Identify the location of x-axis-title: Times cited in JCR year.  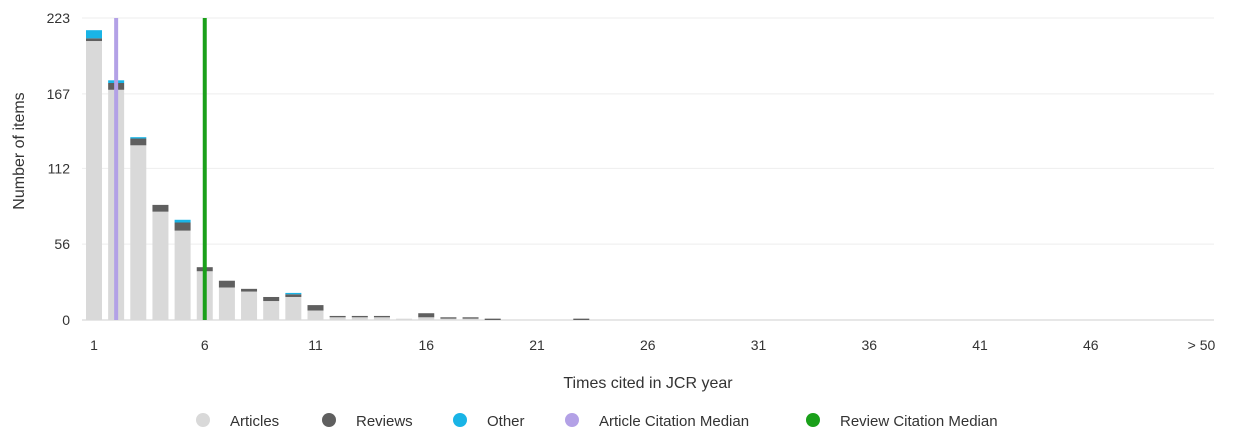
(648, 383).